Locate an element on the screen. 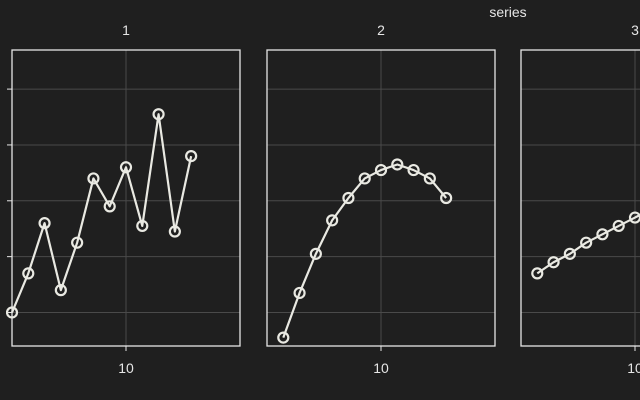 This screenshot has height=400, width=640. panel-label: 3 is located at coordinates (635, 30).